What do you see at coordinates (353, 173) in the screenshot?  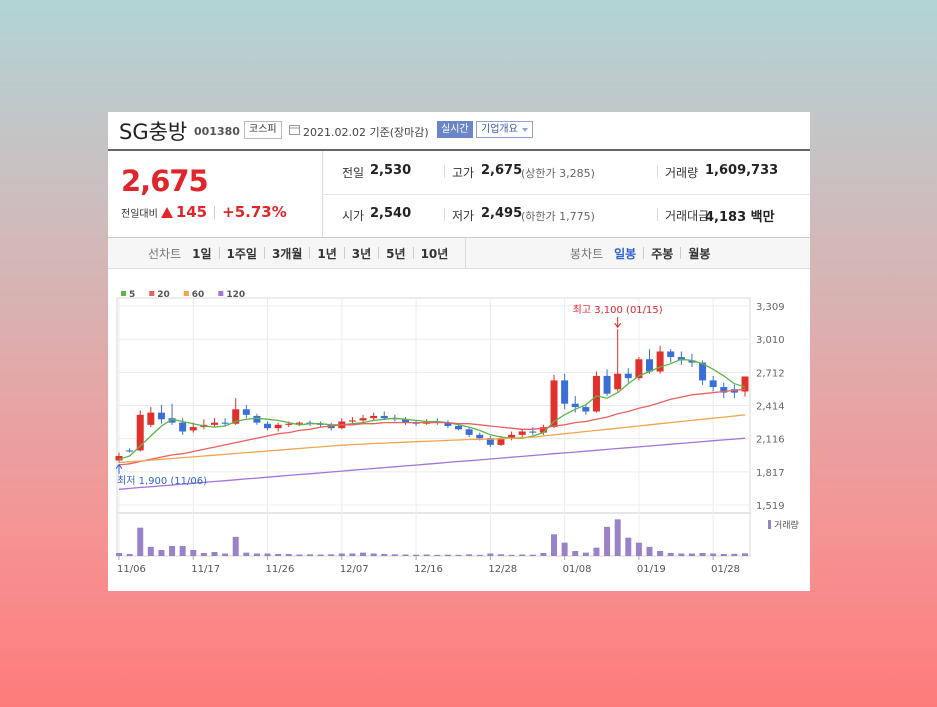 I see `stat-label: 전일` at bounding box center [353, 173].